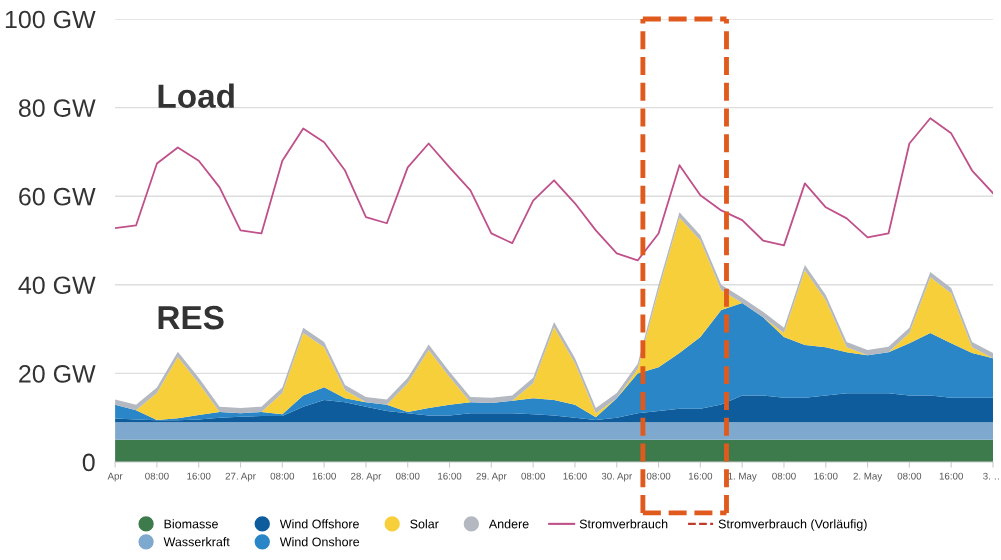 This screenshot has width=1001, height=560. Describe the element at coordinates (508, 524) in the screenshot. I see `legend-label: Andere` at that location.